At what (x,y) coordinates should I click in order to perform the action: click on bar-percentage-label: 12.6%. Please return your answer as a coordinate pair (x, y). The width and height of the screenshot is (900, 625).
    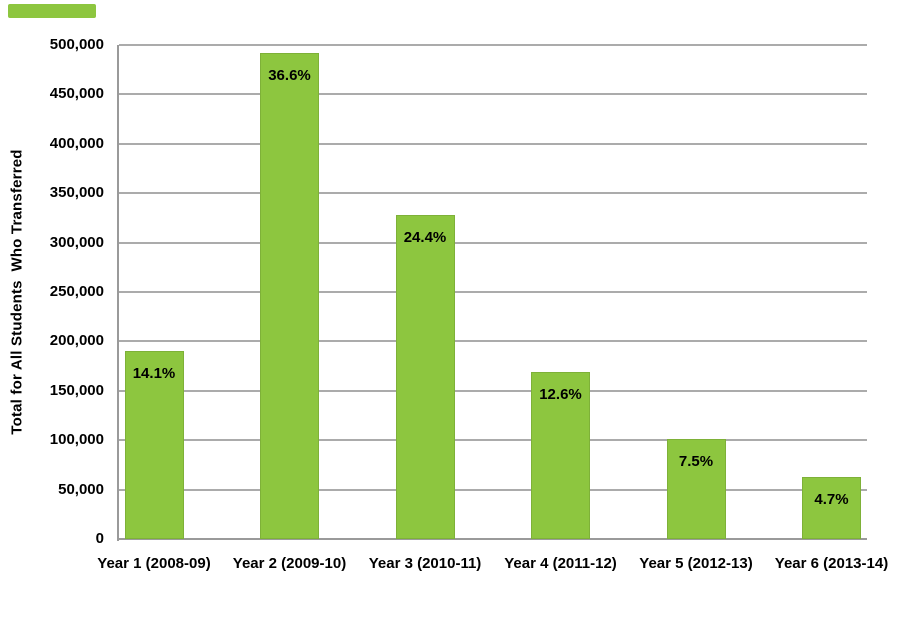
    Looking at the image, I should click on (560, 395).